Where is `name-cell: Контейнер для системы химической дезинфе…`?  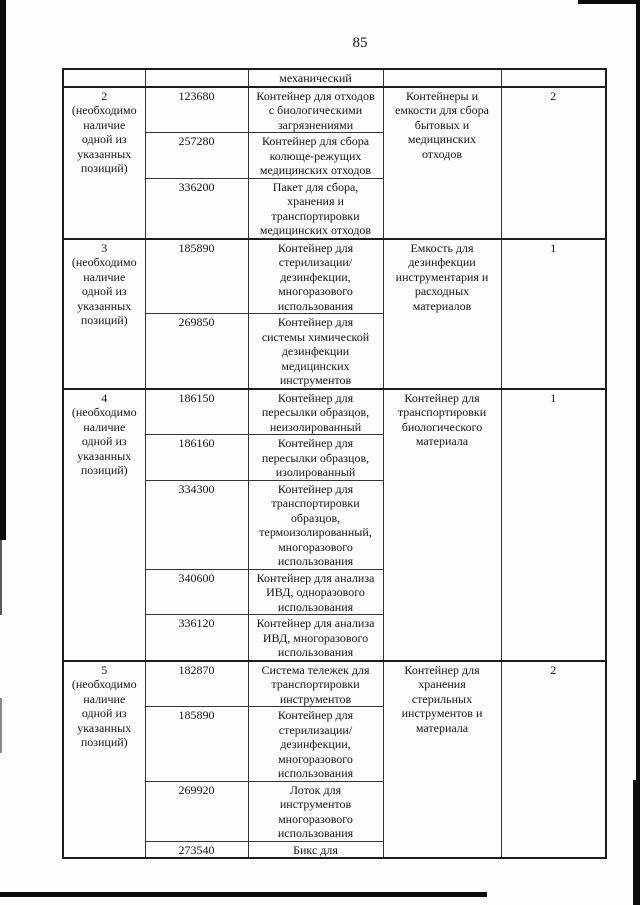
name-cell: Контейнер для системы химической дезинфе… is located at coordinates (315, 351).